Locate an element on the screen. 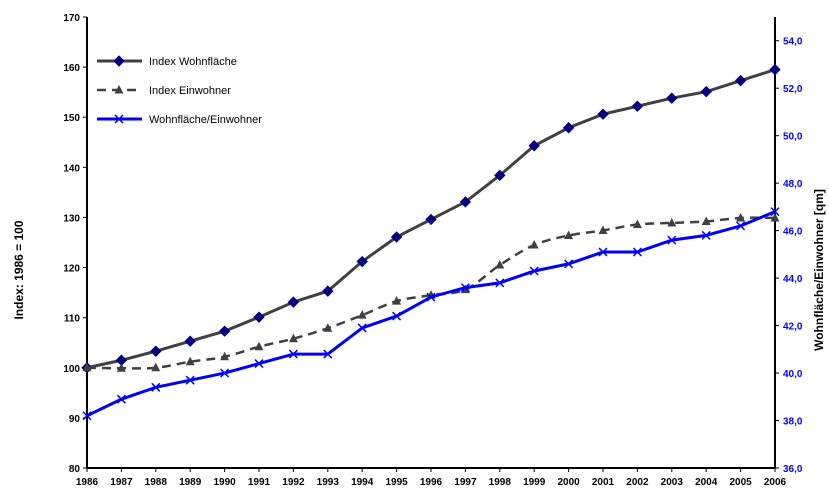 This screenshot has height=504, width=829. y-tick-label-left: 140 is located at coordinates (71, 168).